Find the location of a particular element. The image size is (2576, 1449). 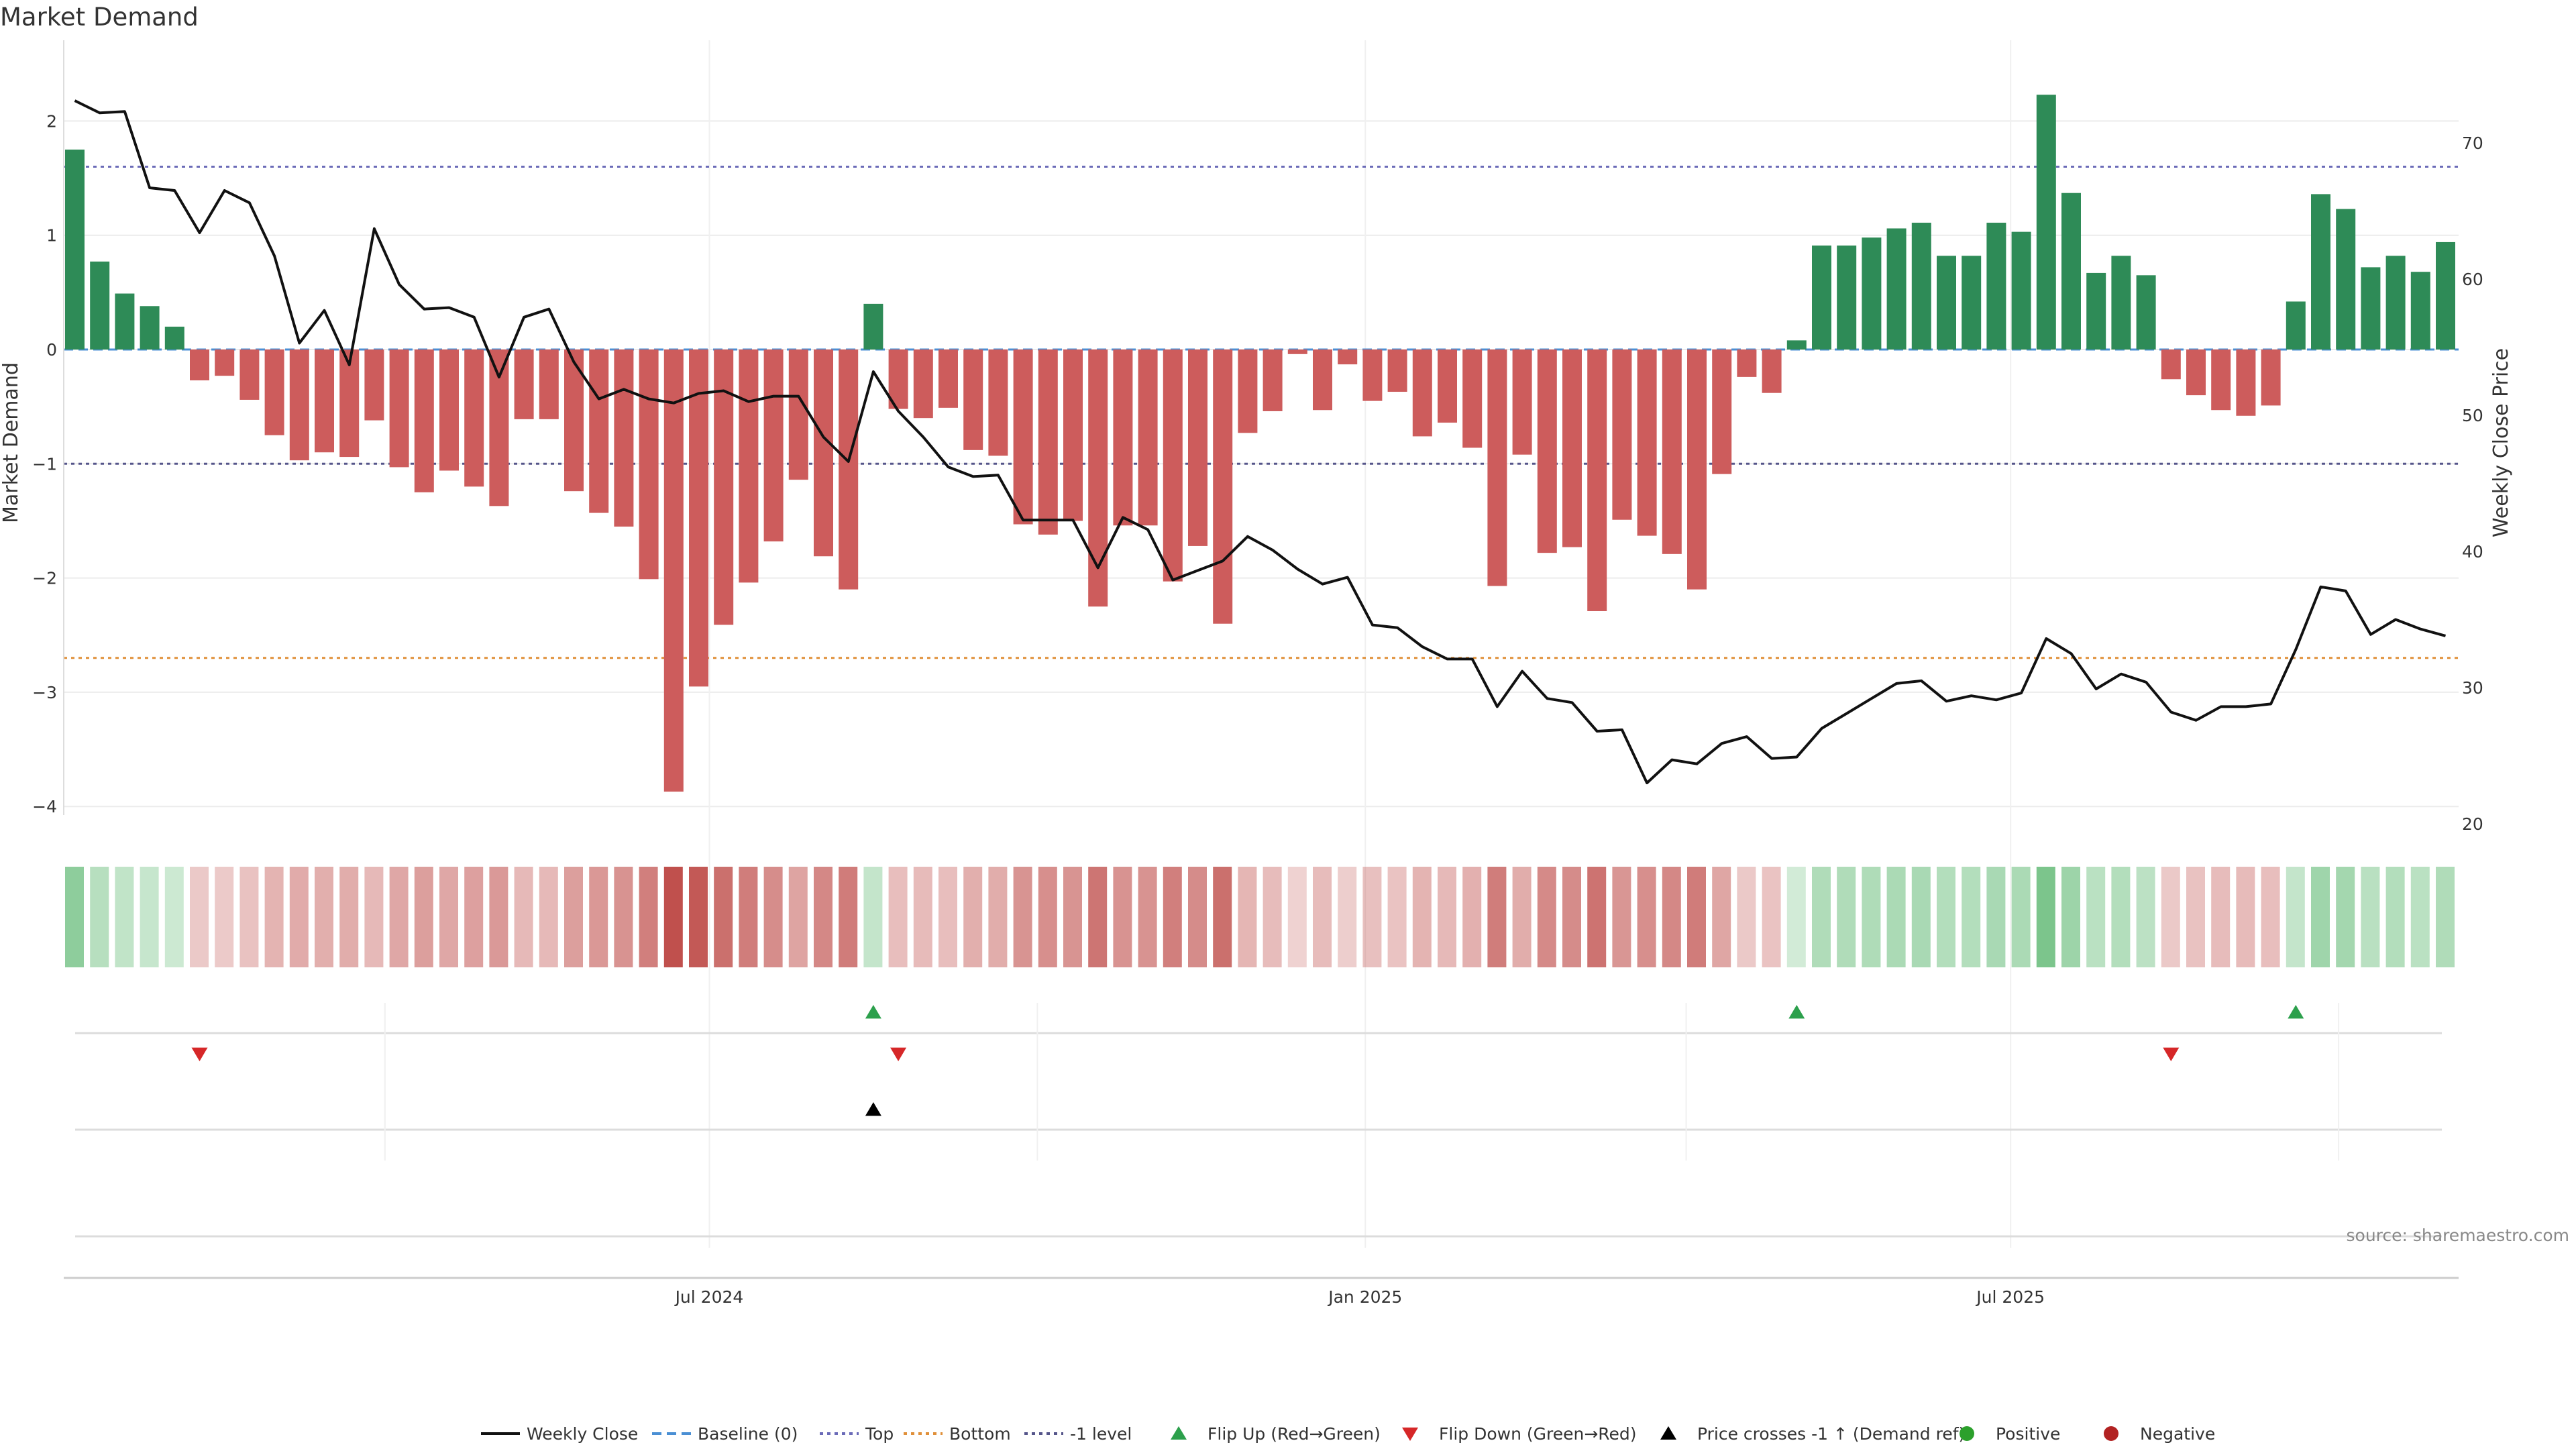

flip-up-marker is located at coordinates (2296, 1011).